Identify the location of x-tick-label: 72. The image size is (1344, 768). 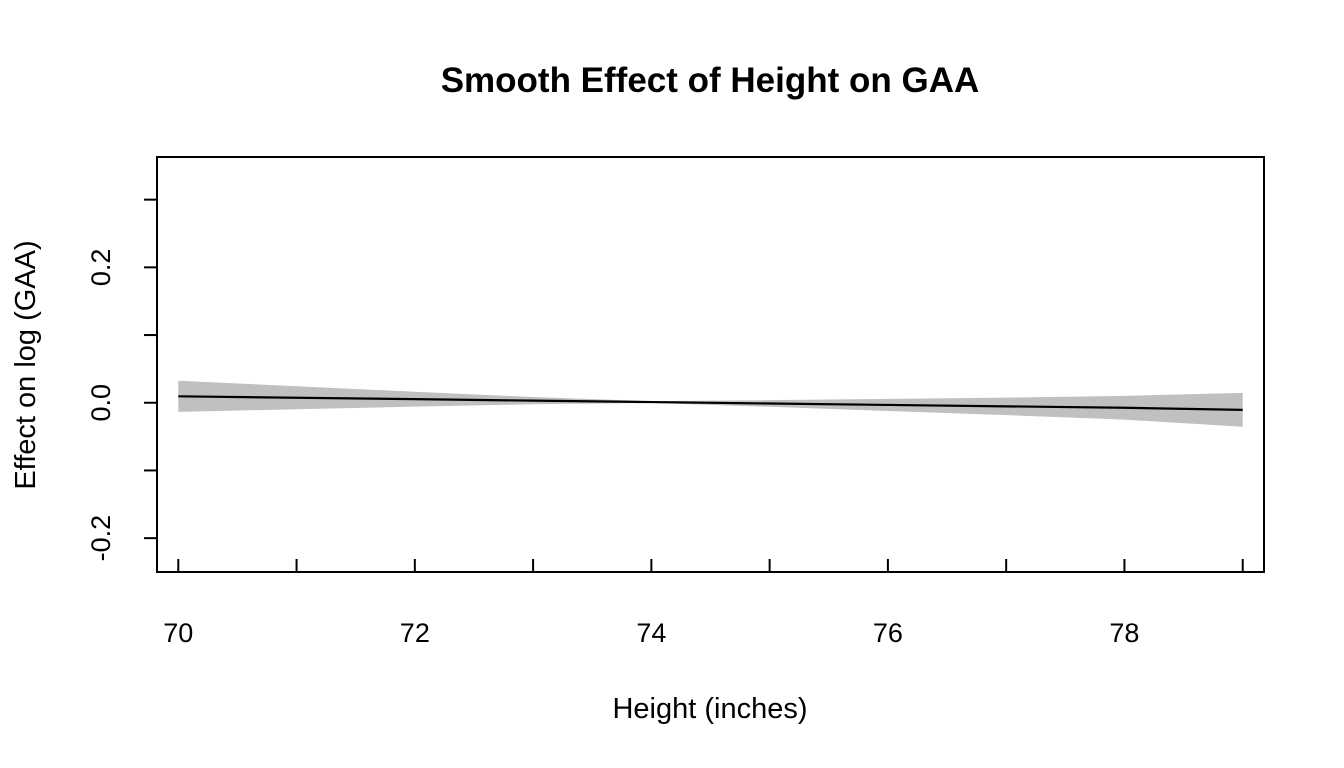
(415, 633).